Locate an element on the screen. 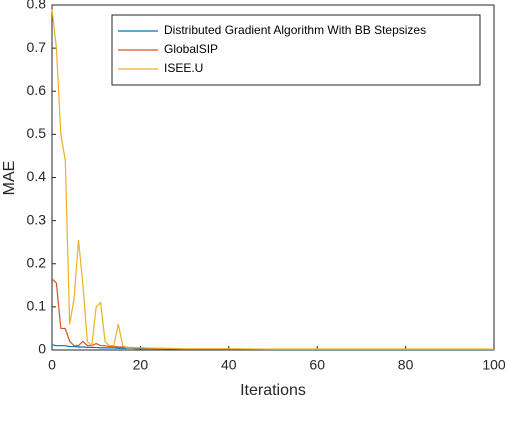  x-tick-label: 80 is located at coordinates (406, 365).